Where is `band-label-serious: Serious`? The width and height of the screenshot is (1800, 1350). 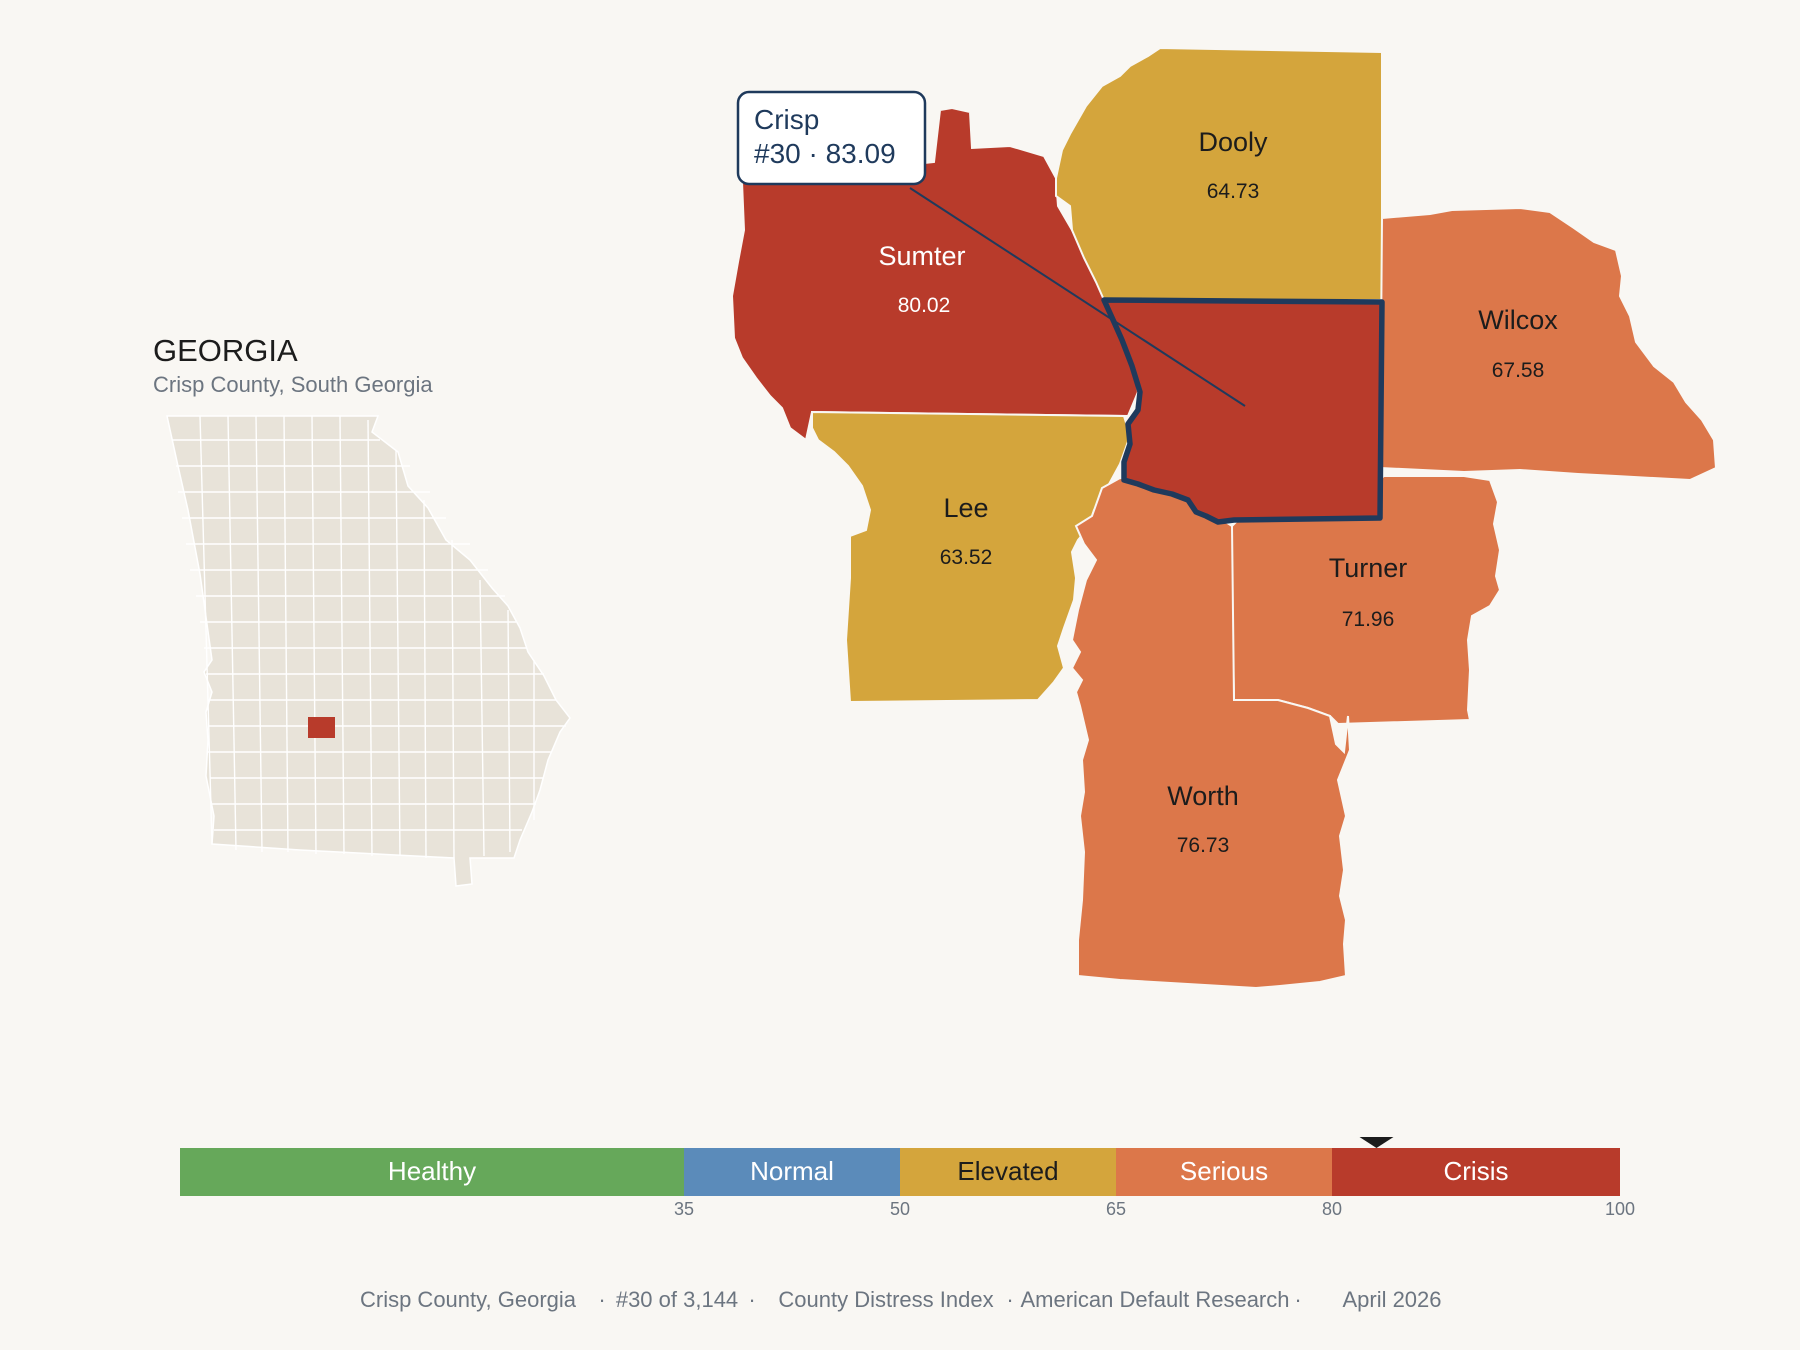
band-label-serious: Serious is located at coordinates (1224, 1171).